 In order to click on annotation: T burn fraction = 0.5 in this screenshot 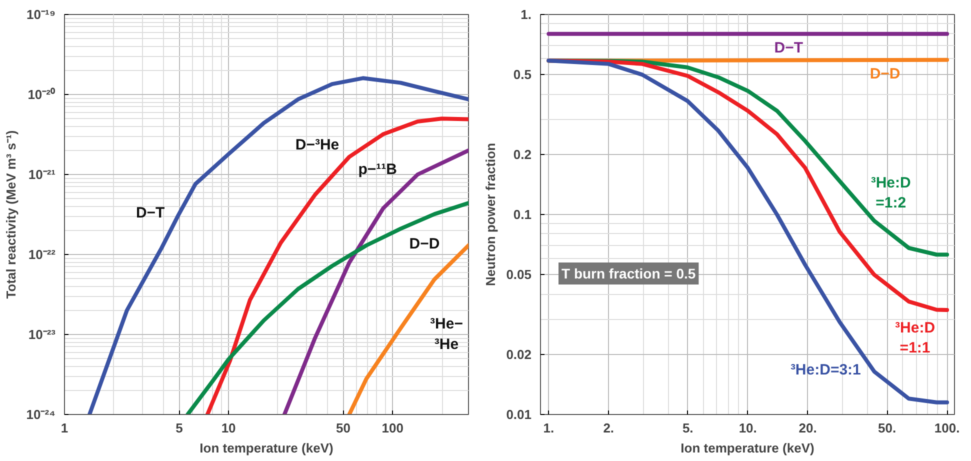, I will do `click(629, 274)`.